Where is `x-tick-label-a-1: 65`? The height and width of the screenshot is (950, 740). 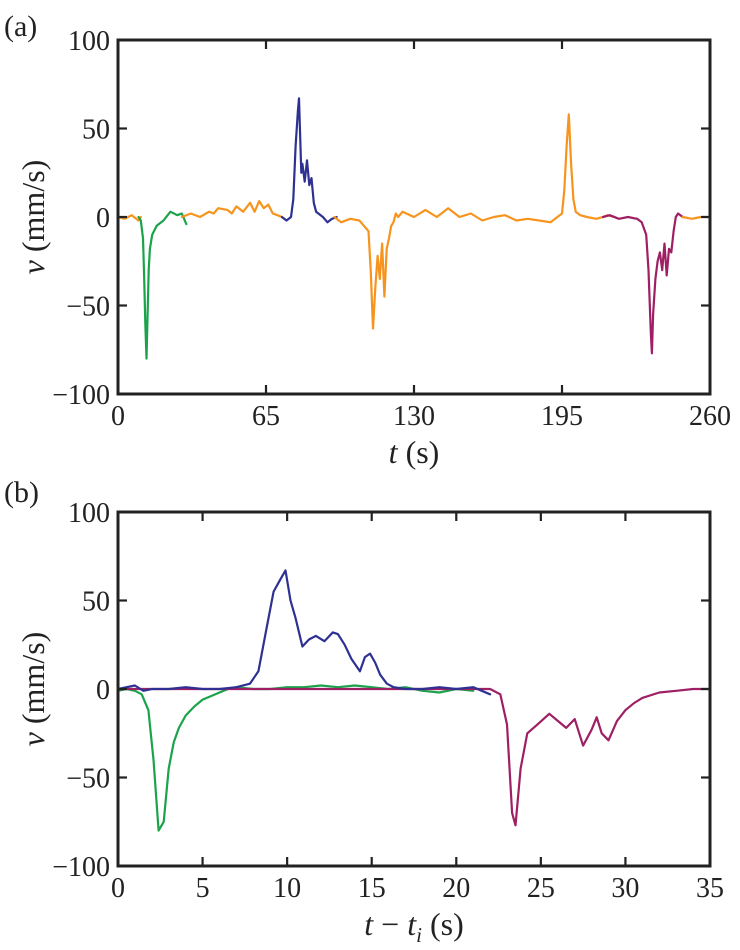 x-tick-label-a-1: 65 is located at coordinates (266, 416).